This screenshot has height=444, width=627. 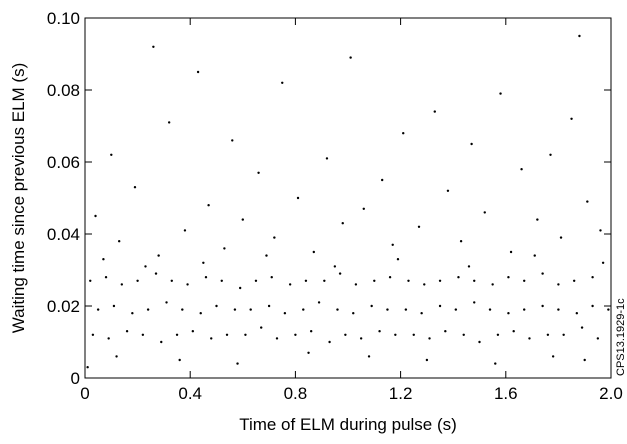 I want to click on y-tick-label: 0.04, so click(x=63, y=234).